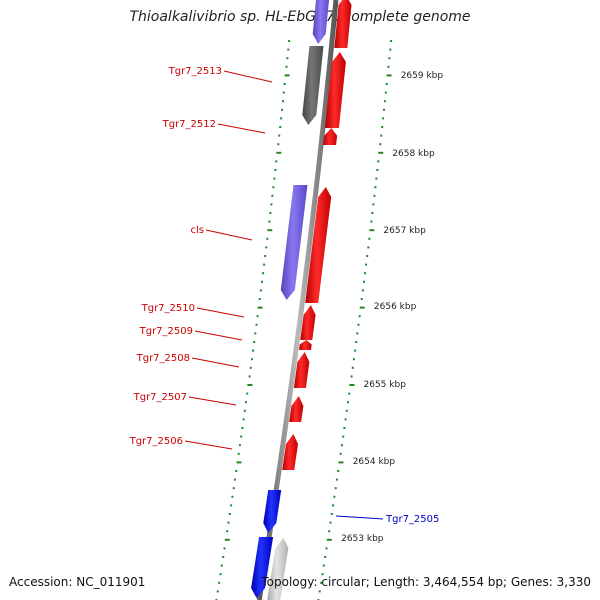 The height and width of the screenshot is (600, 600). What do you see at coordinates (374, 462) in the screenshot?
I see `scale-label: 2654 kbp` at bounding box center [374, 462].